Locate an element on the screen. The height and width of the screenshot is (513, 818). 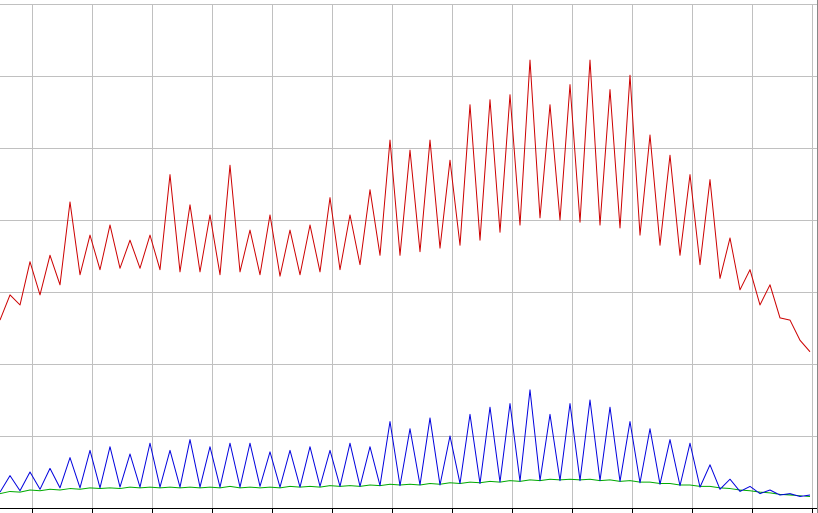
series-line is located at coordinates (405, 487).